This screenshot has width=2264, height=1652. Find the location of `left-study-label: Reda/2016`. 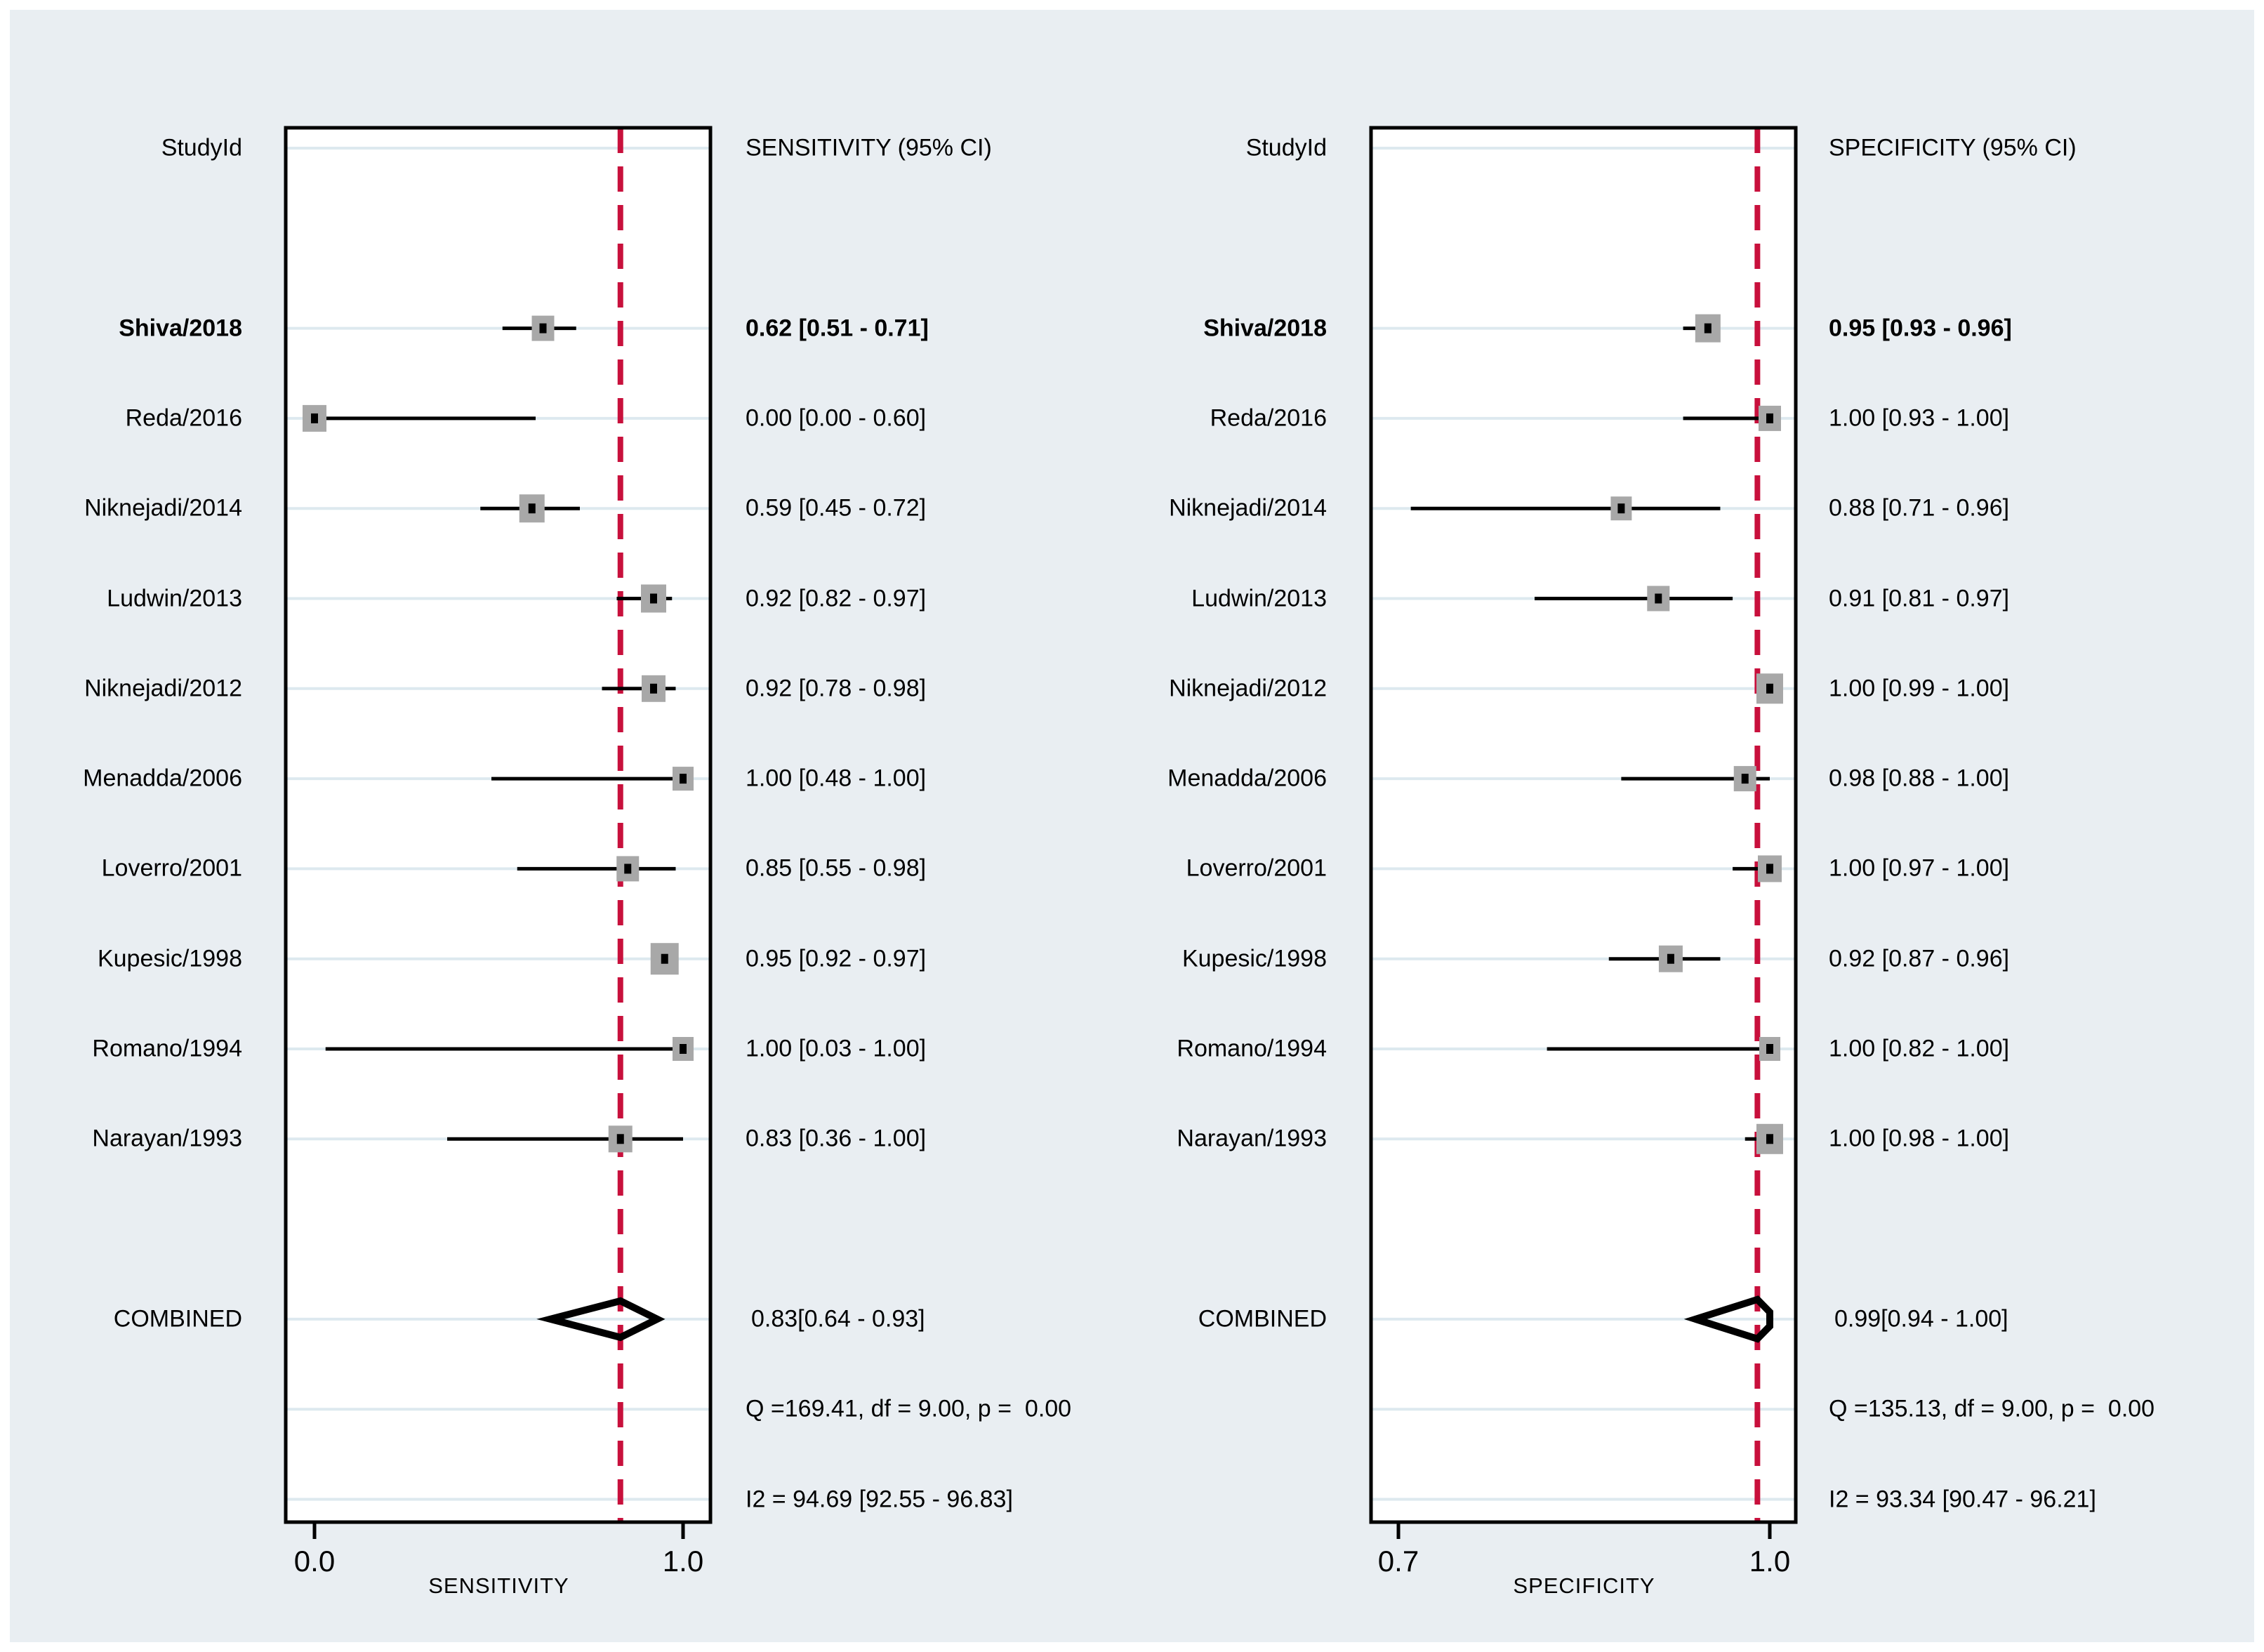

left-study-label: Reda/2016 is located at coordinates (183, 418).